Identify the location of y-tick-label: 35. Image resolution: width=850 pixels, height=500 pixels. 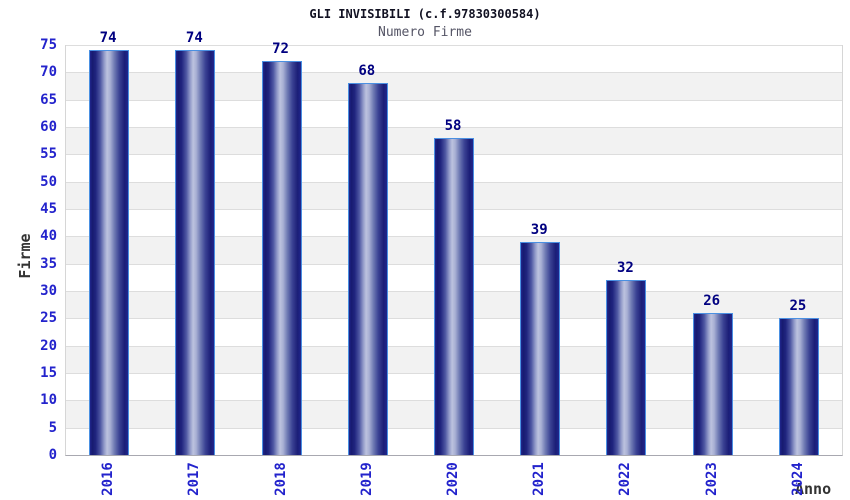
(48, 263).